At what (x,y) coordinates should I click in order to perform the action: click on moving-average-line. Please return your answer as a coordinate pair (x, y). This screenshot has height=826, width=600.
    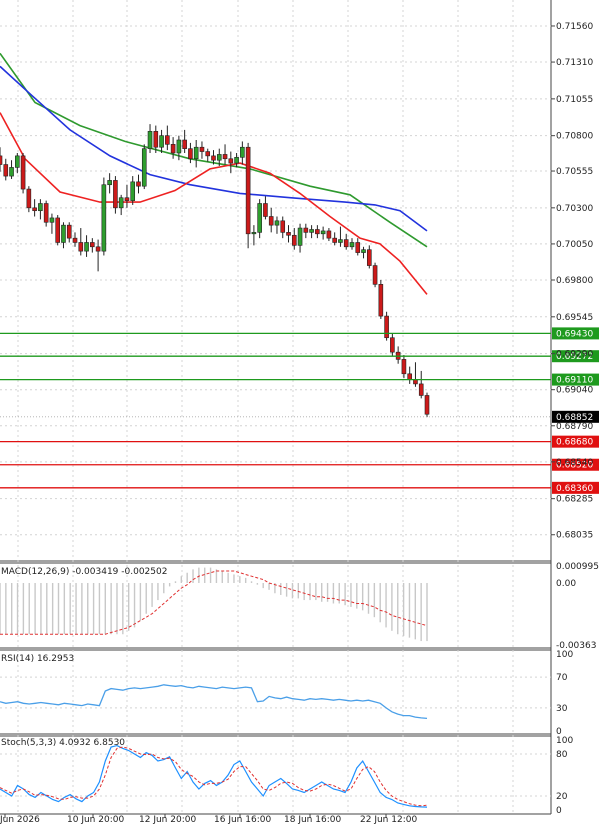
    Looking at the image, I should click on (214, 148).